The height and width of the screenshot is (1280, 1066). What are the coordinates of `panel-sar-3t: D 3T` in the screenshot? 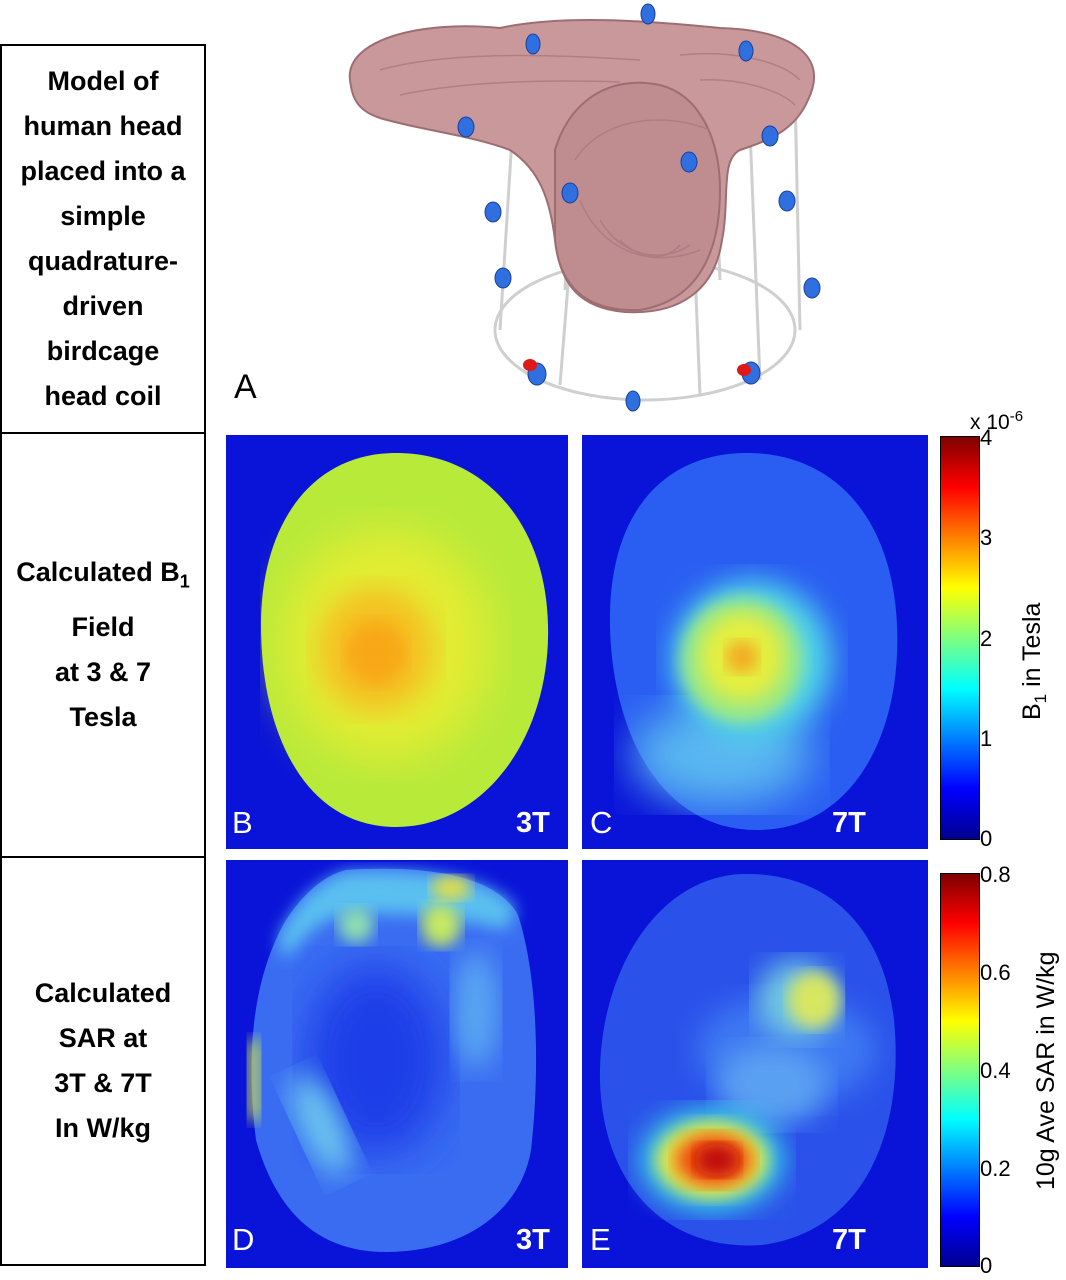 It's located at (397, 1064).